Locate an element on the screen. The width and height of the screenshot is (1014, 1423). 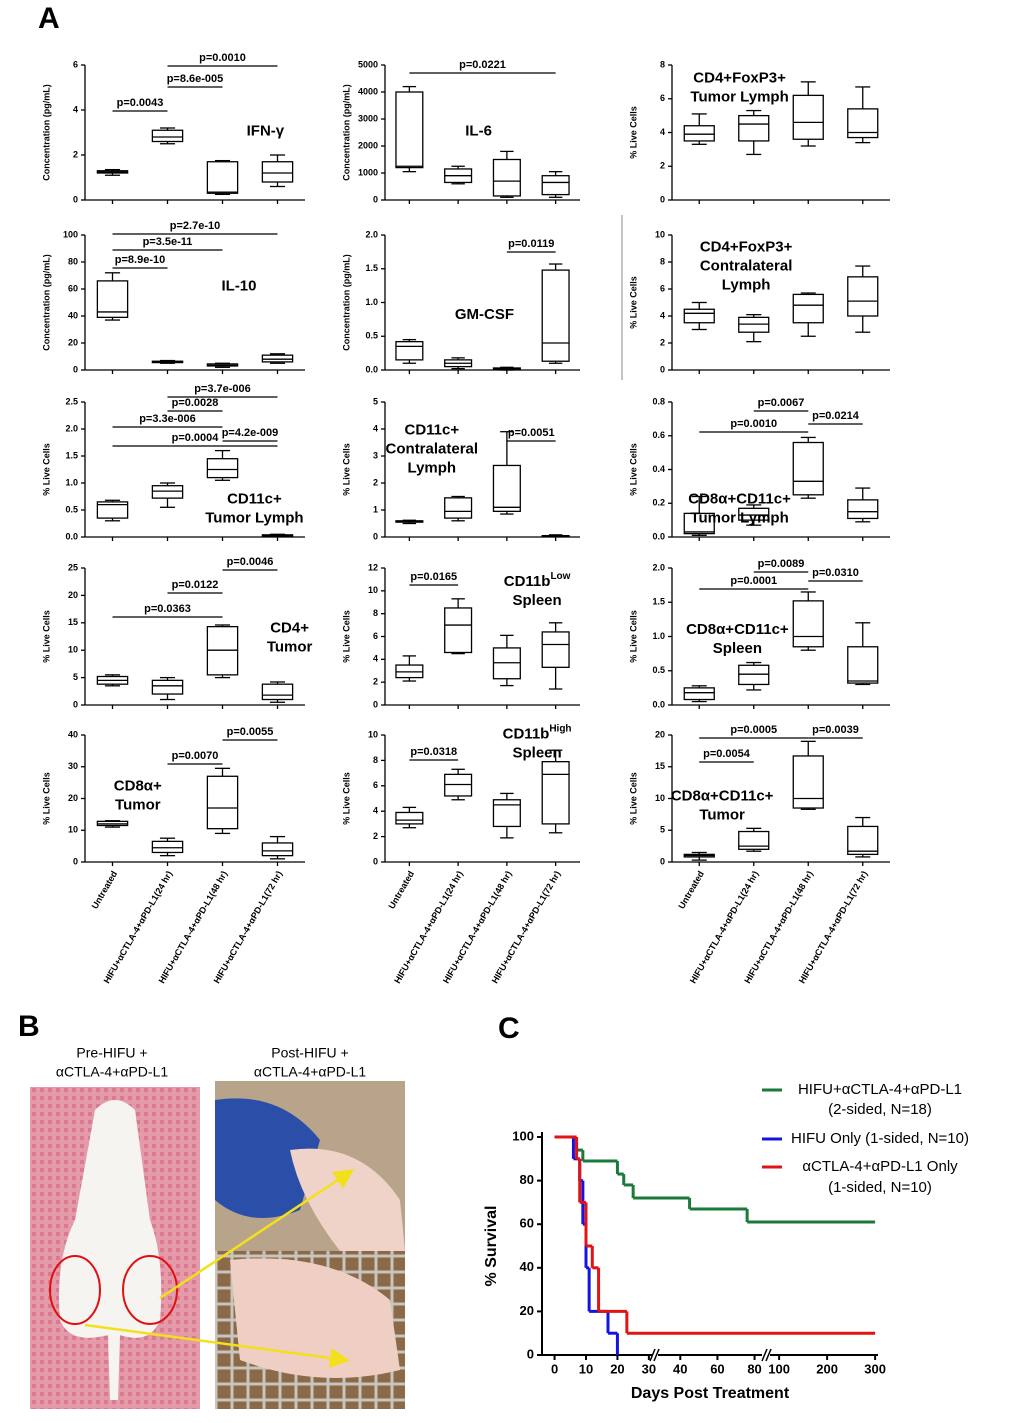
p-value: p=0.0363 is located at coordinates (167, 609).